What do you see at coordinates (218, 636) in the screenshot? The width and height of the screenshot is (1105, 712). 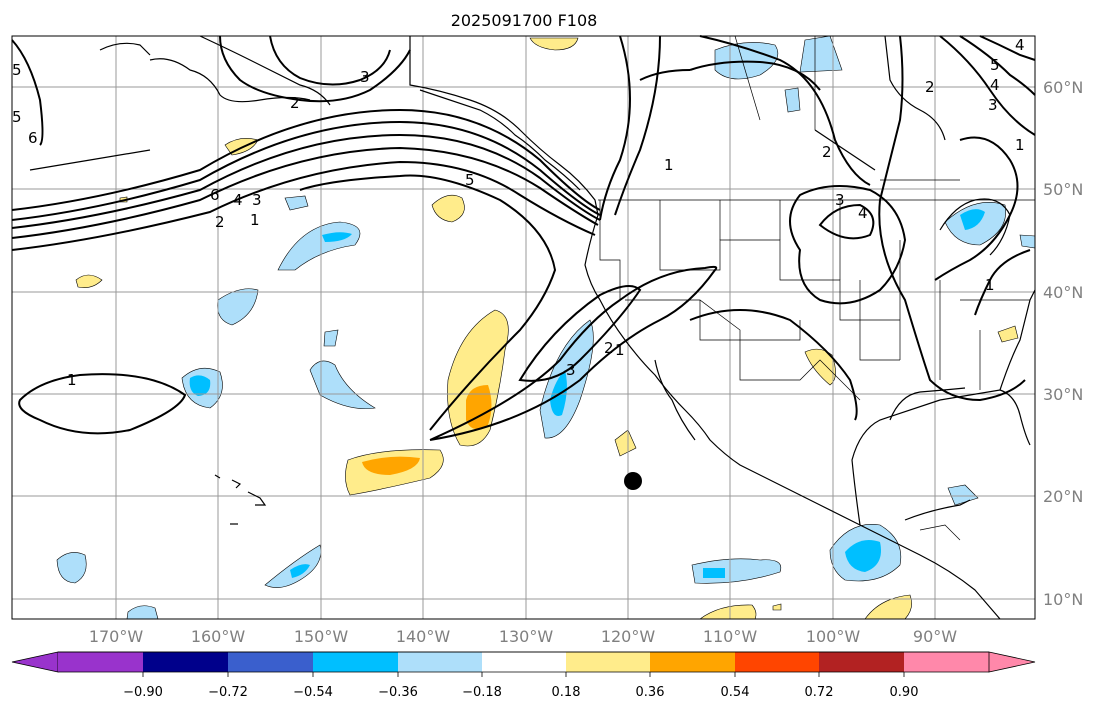 I see `lon-label: 160°W` at bounding box center [218, 636].